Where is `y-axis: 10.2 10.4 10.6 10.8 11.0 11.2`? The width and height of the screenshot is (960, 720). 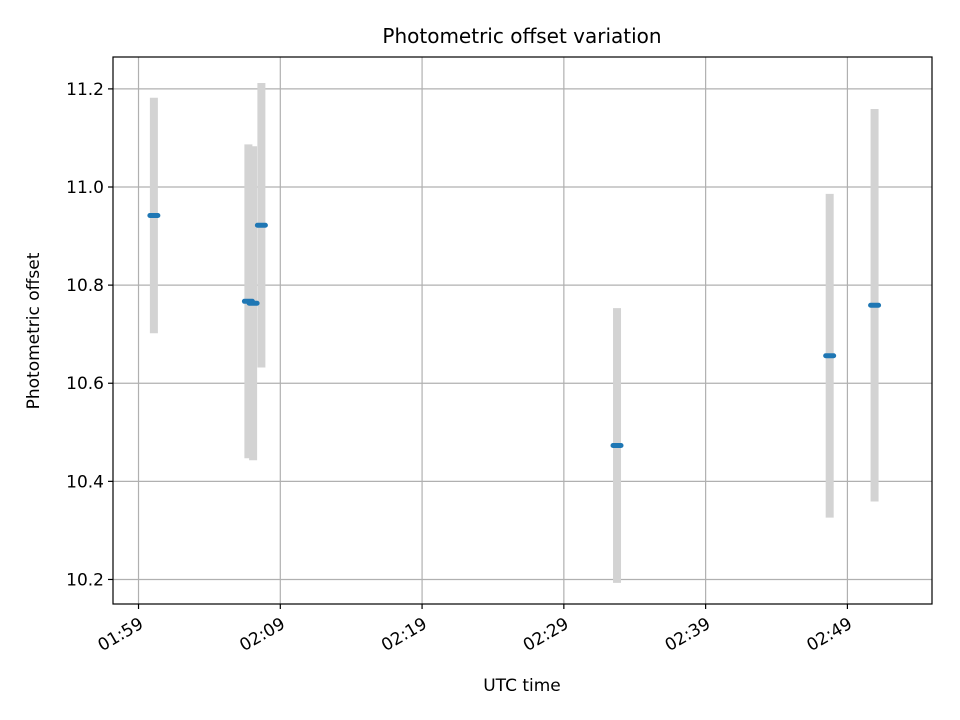 y-axis: 10.2 10.4 10.6 10.8 11.0 11.2 is located at coordinates (89, 335).